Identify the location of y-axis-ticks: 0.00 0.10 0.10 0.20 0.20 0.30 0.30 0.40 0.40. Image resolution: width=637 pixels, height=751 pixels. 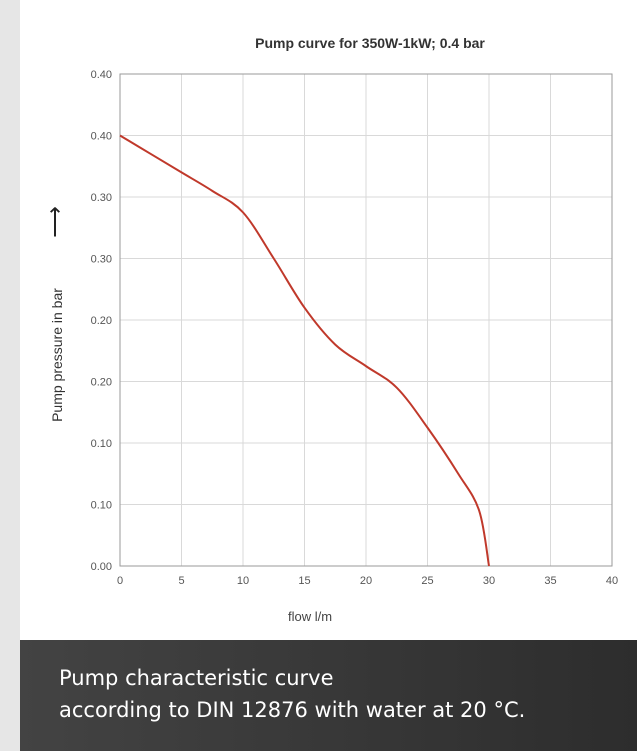
(101, 321).